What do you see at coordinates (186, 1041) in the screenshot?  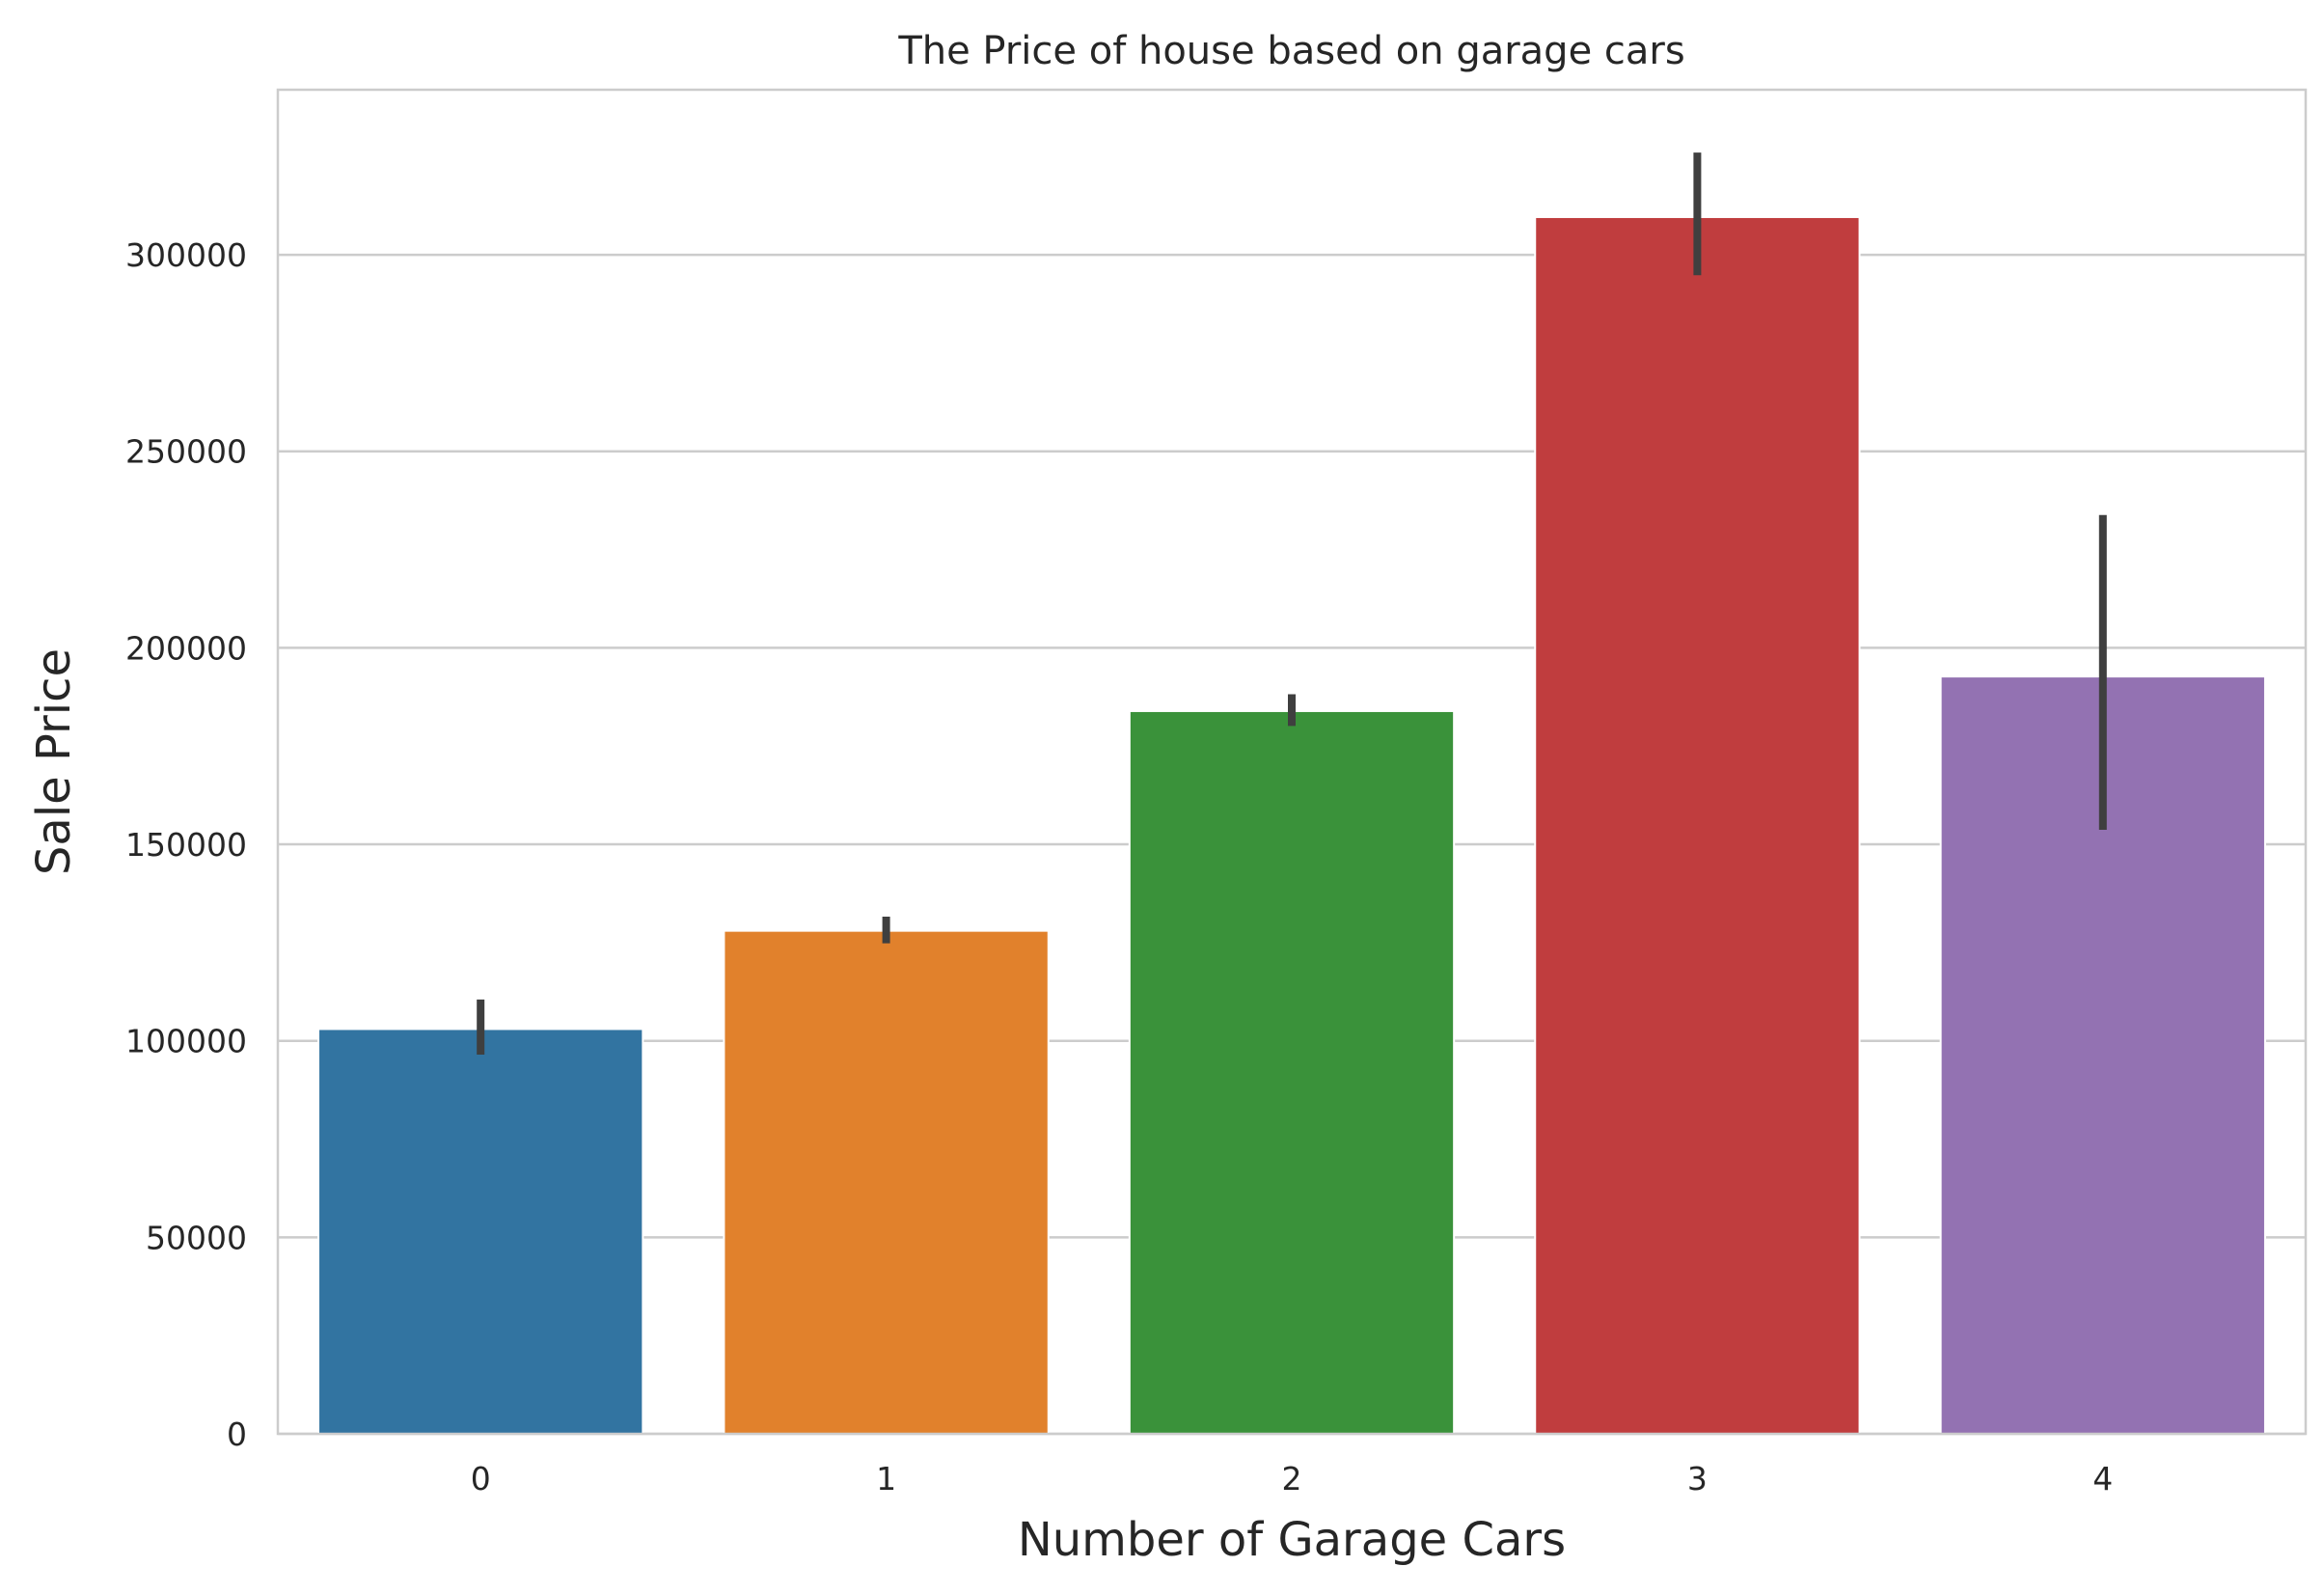 I see `y-tick-label: 100000` at bounding box center [186, 1041].